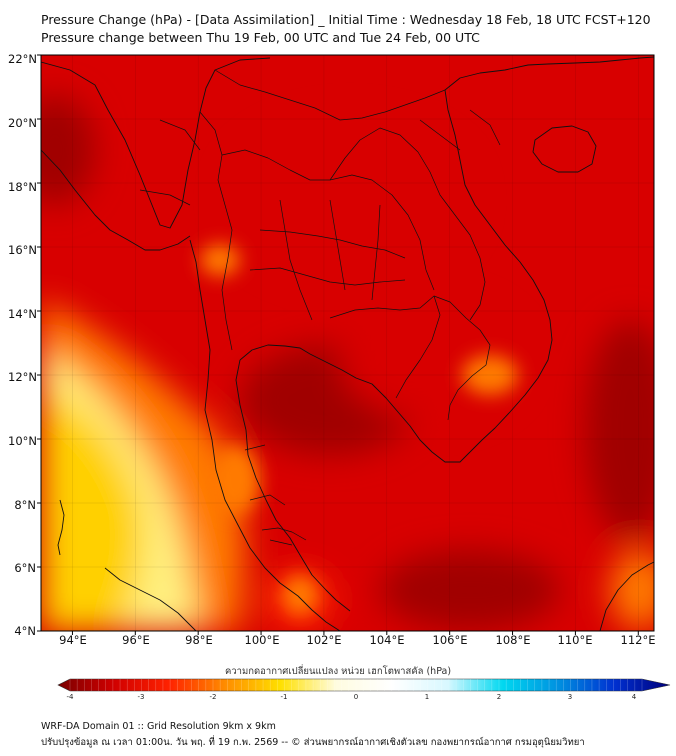 This screenshot has width=676, height=756. I want to click on field-strong-north, so click(350, 200).